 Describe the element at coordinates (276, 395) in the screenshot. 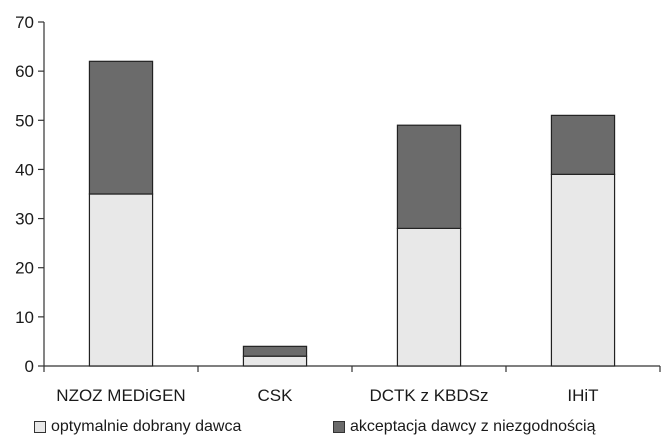

I see `x-category-label: CSK` at that location.